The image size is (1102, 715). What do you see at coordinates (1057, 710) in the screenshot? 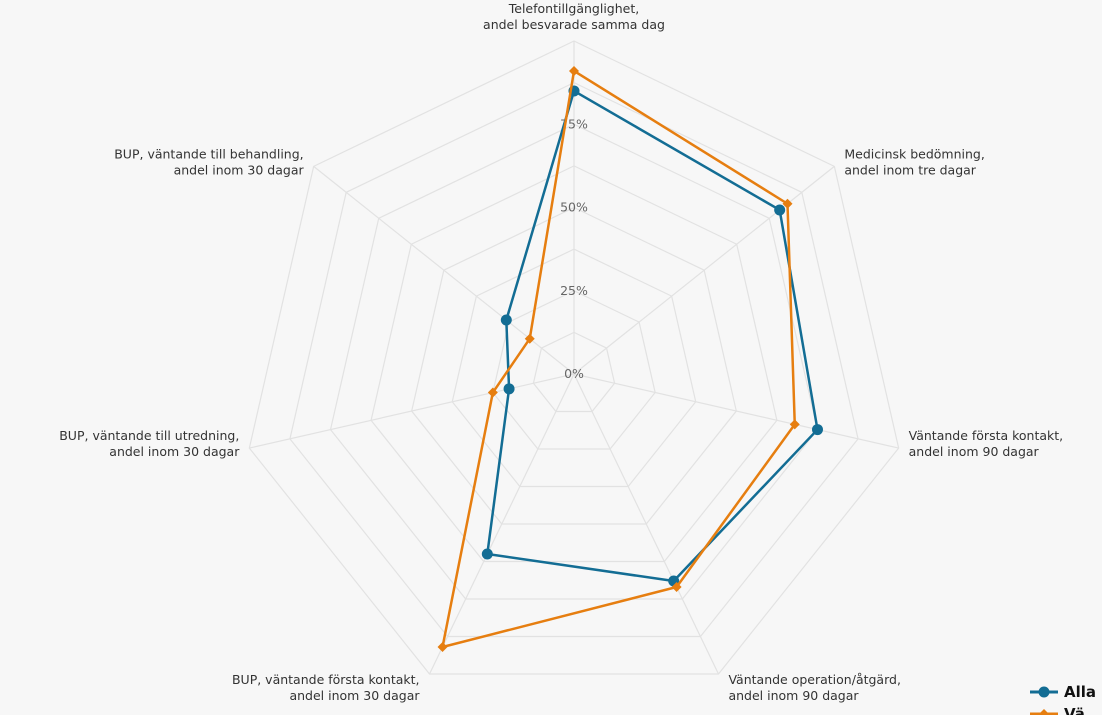
I see `legend-item-2: Vä` at bounding box center [1057, 710].